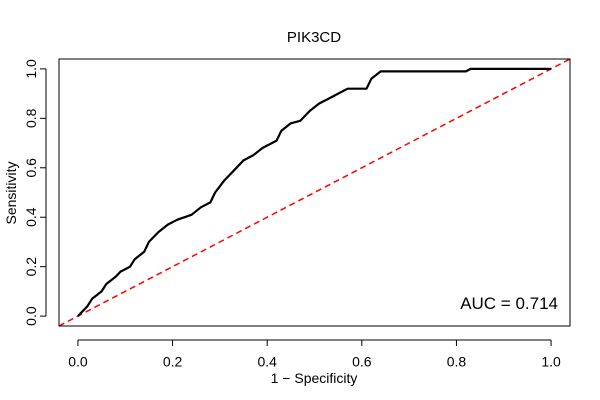  I want to click on y-tick-label: 0.8, so click(31, 118).